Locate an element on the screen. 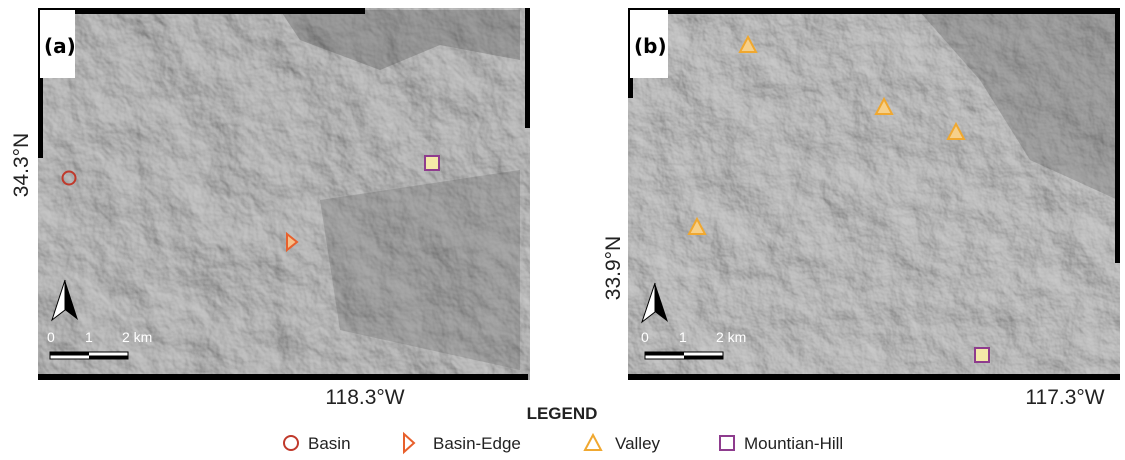 This screenshot has width=1125, height=460. latitude-label: 34.3°N is located at coordinates (21, 165).